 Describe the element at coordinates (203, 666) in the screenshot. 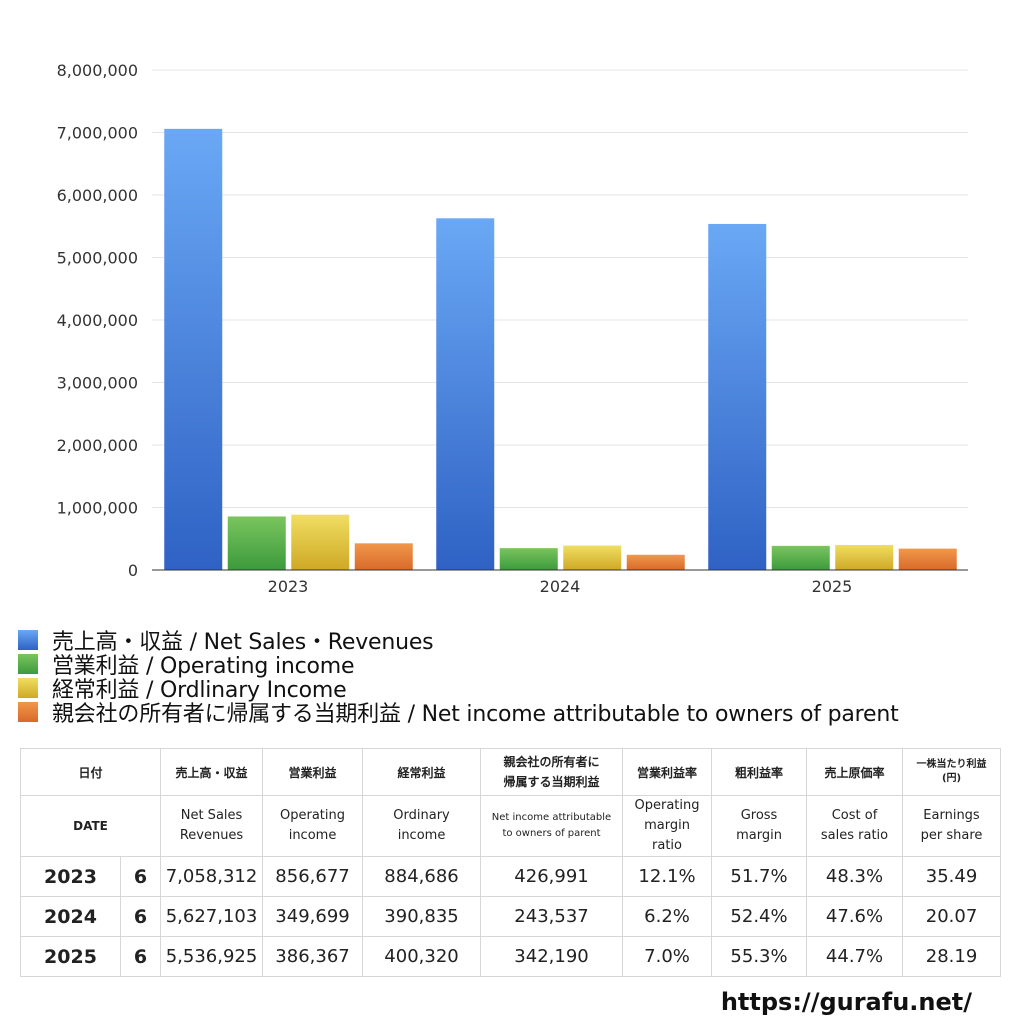

I see `legend-label-operating: 営業利益 / Operating income` at that location.